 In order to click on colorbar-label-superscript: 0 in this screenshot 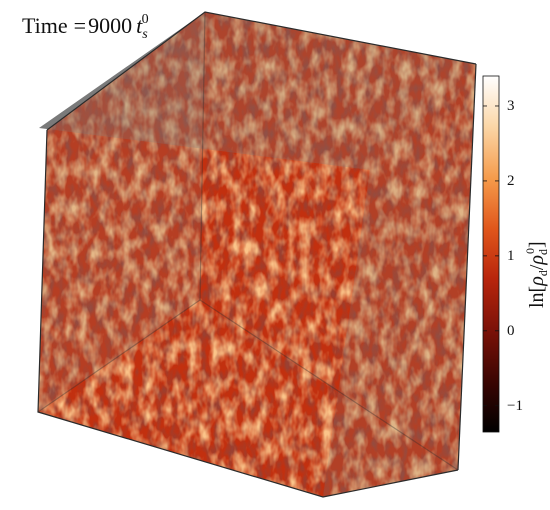, I will do `click(530, 250)`.